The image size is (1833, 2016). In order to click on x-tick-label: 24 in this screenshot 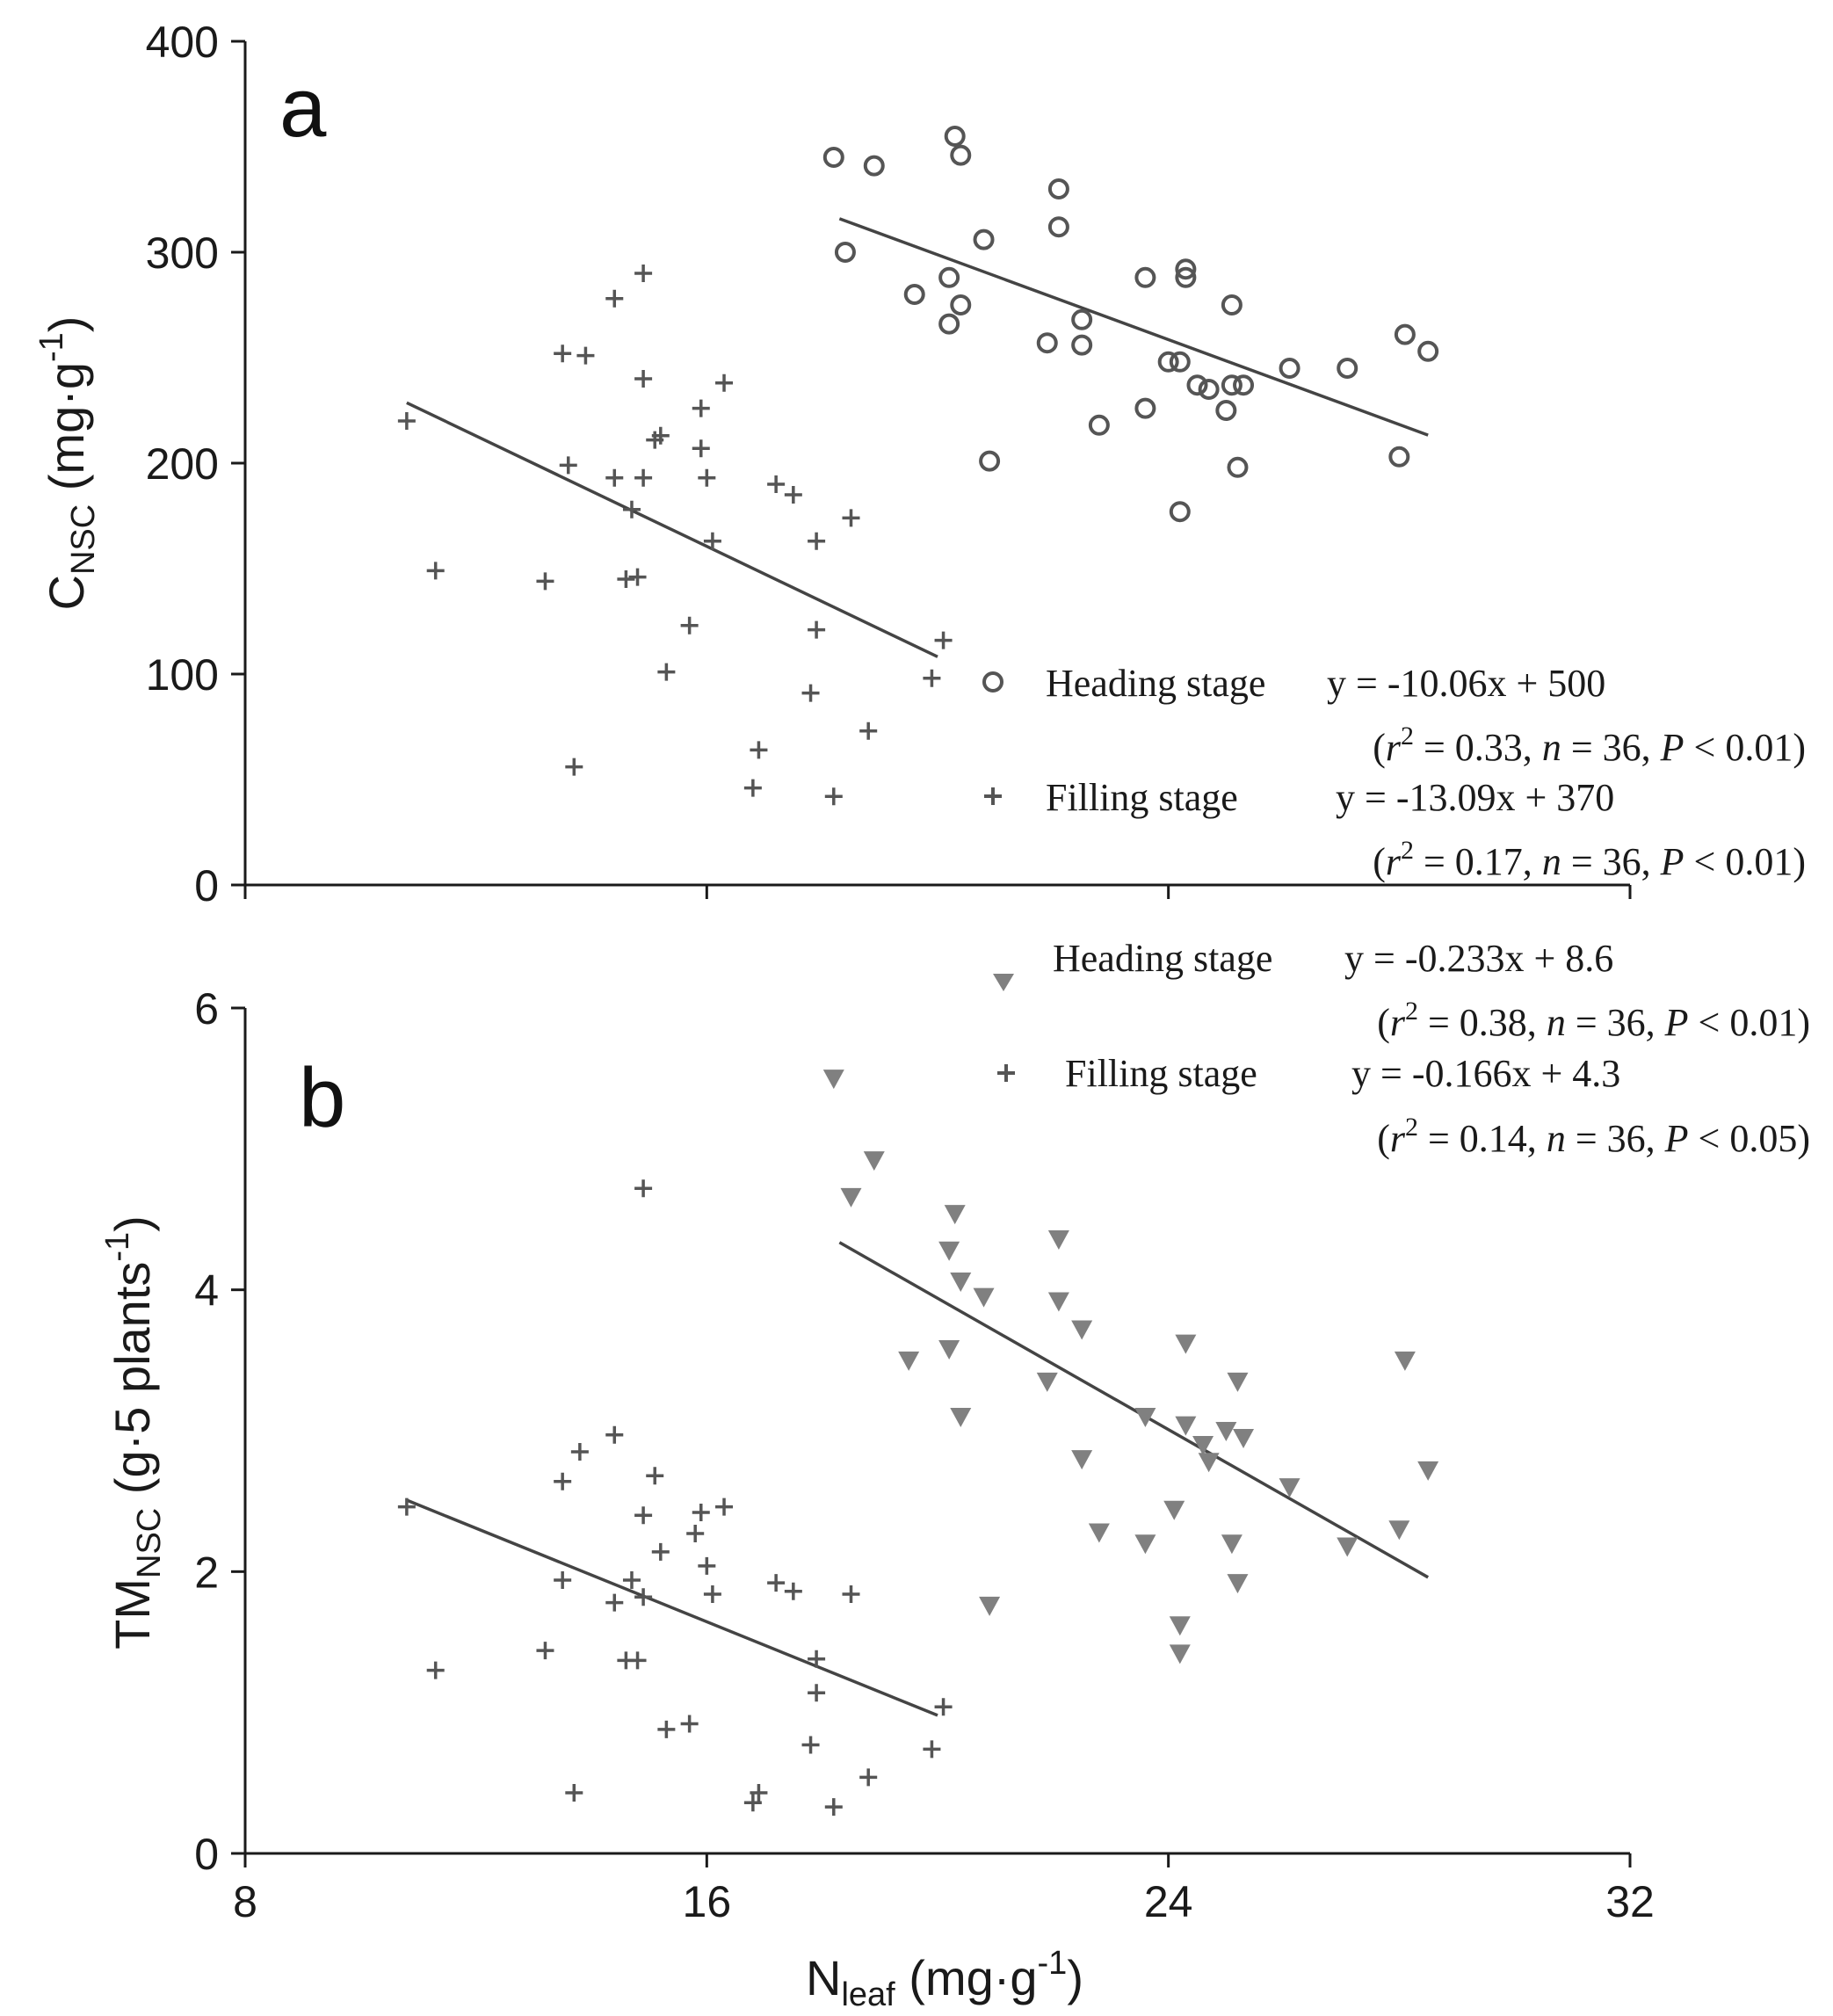, I will do `click(1168, 1902)`.